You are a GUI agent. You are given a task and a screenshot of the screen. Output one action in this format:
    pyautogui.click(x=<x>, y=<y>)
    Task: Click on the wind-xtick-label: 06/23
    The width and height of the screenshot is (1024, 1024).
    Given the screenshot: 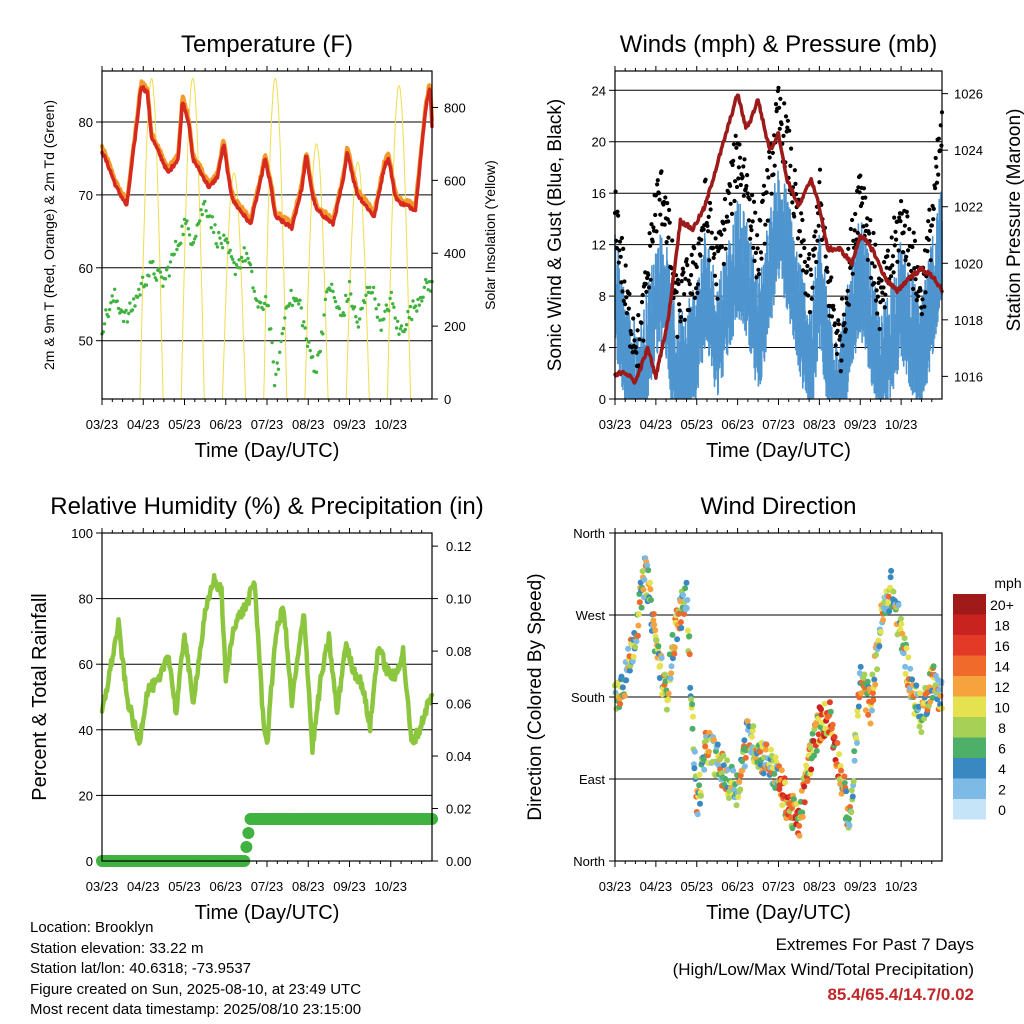 What is the action you would take?
    pyautogui.click(x=737, y=424)
    